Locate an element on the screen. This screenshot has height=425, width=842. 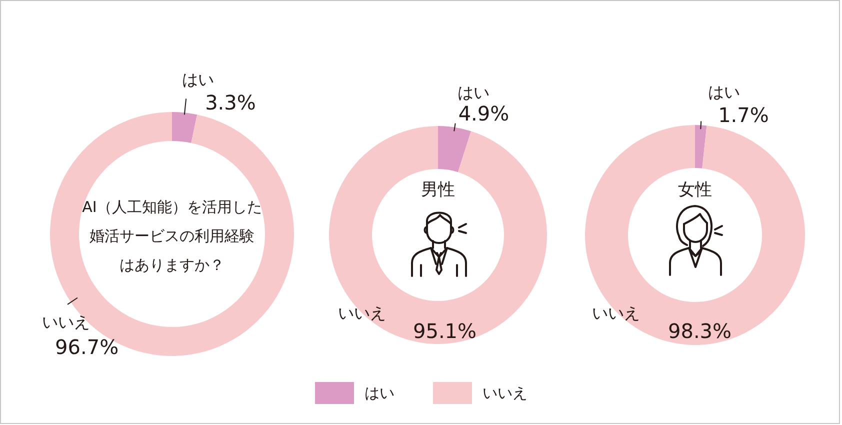
data-label: 1.7% is located at coordinates (743, 115).